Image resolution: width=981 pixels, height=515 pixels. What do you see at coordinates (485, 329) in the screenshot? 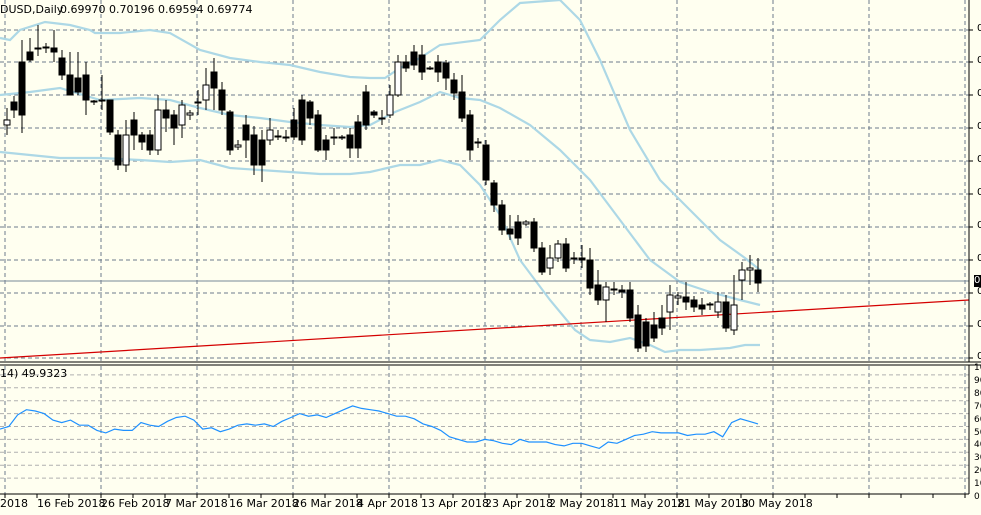
I see `trendline` at bounding box center [485, 329].